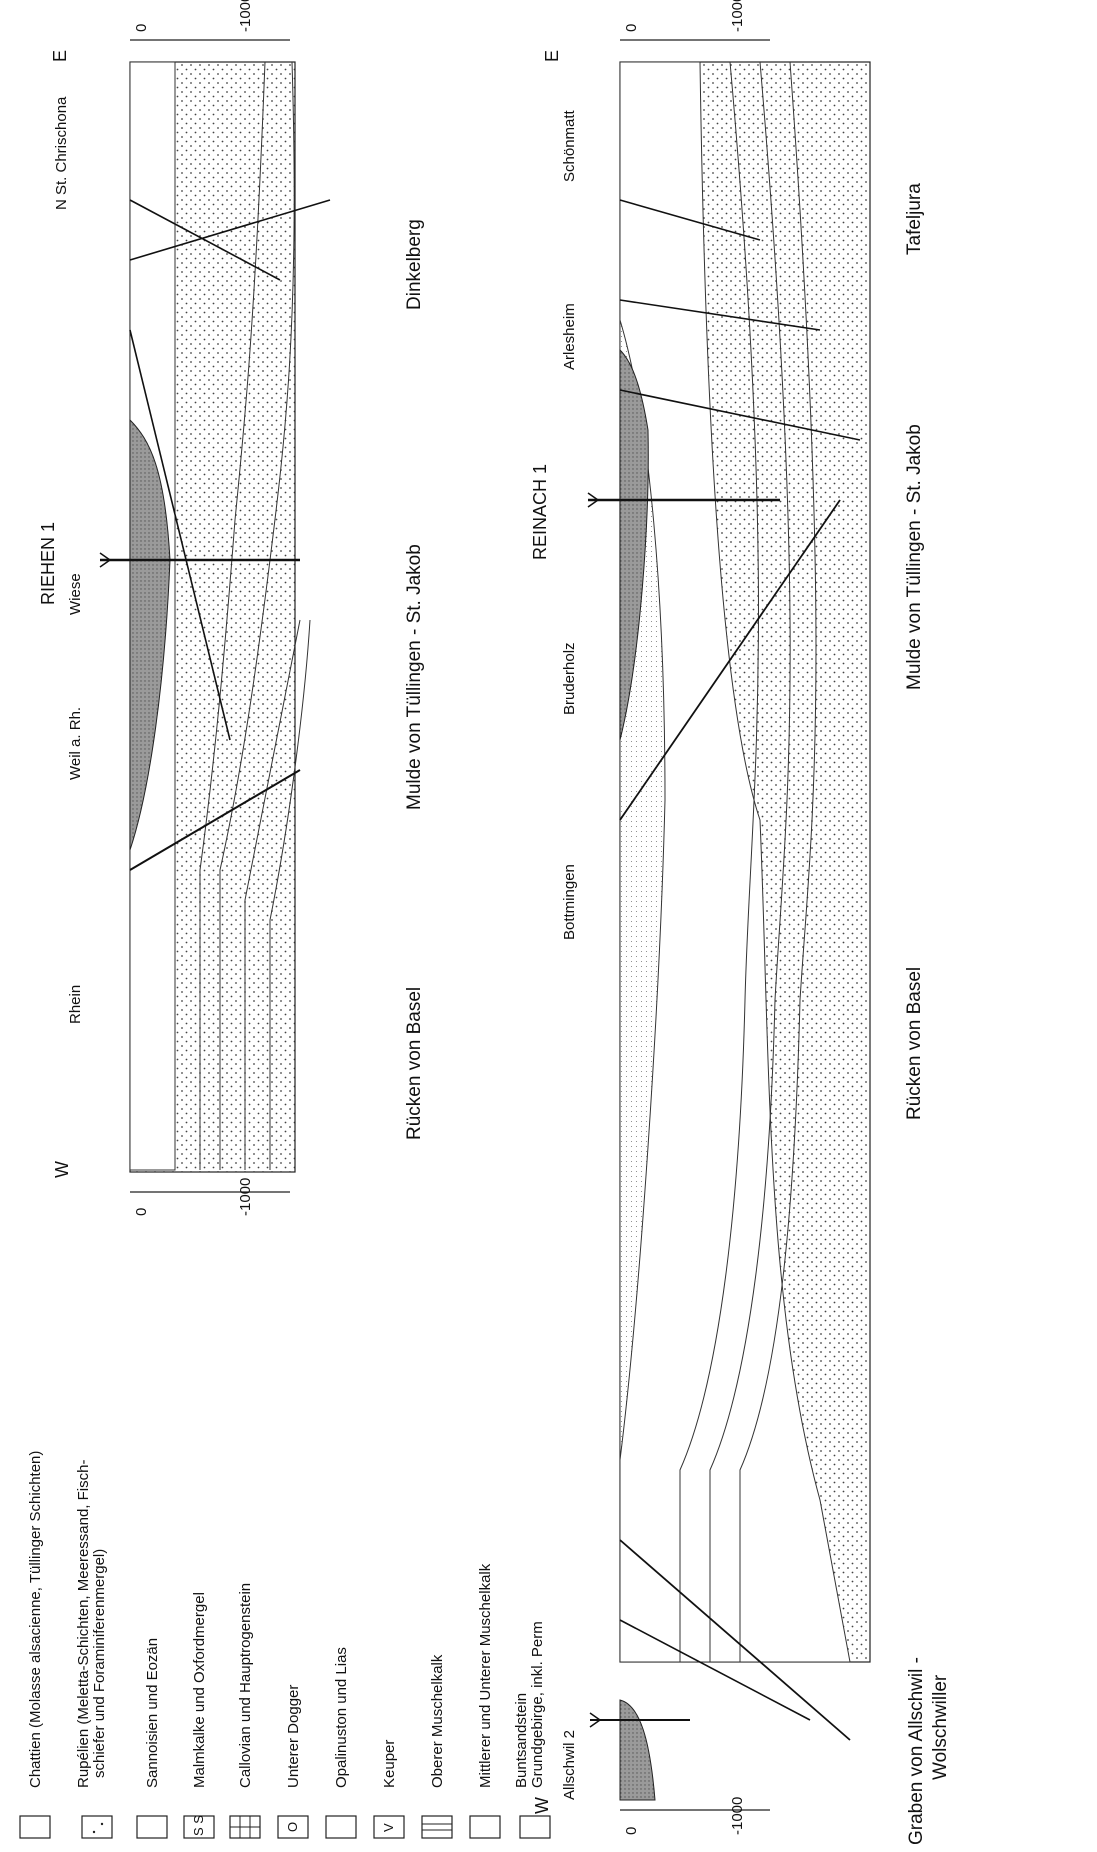  I want to click on place-label: N St. Chrischona, so click(61, 153).